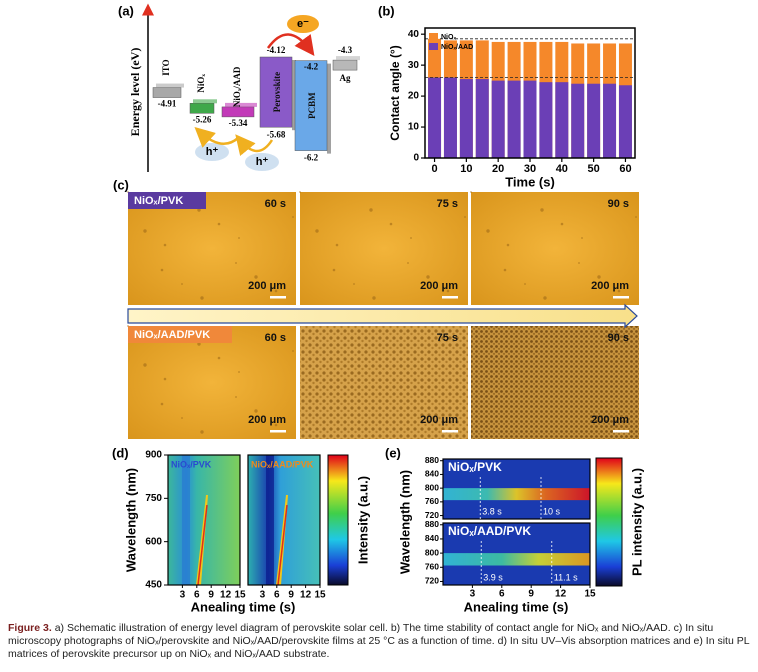  I want to click on y-tick-label: 750, so click(153, 498).